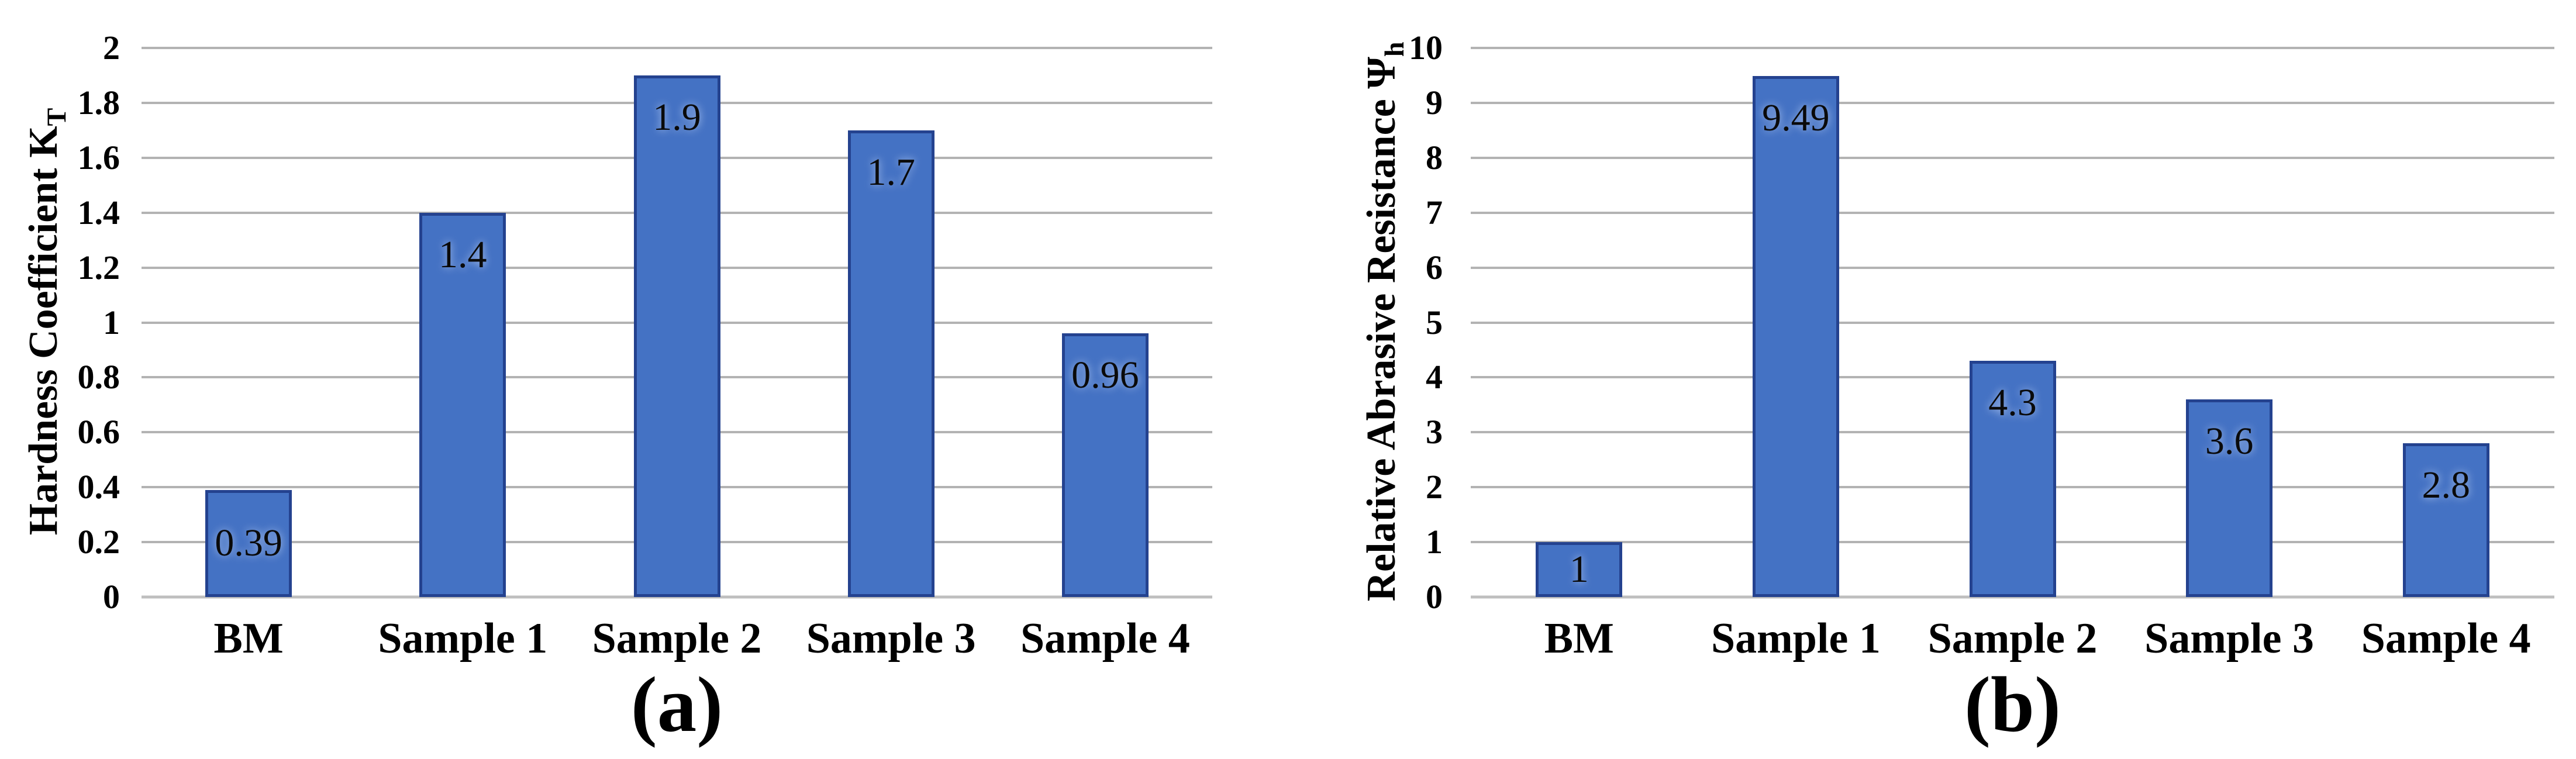 The image size is (2576, 759). I want to click on bar-sample-2: 4.3, so click(2012, 479).